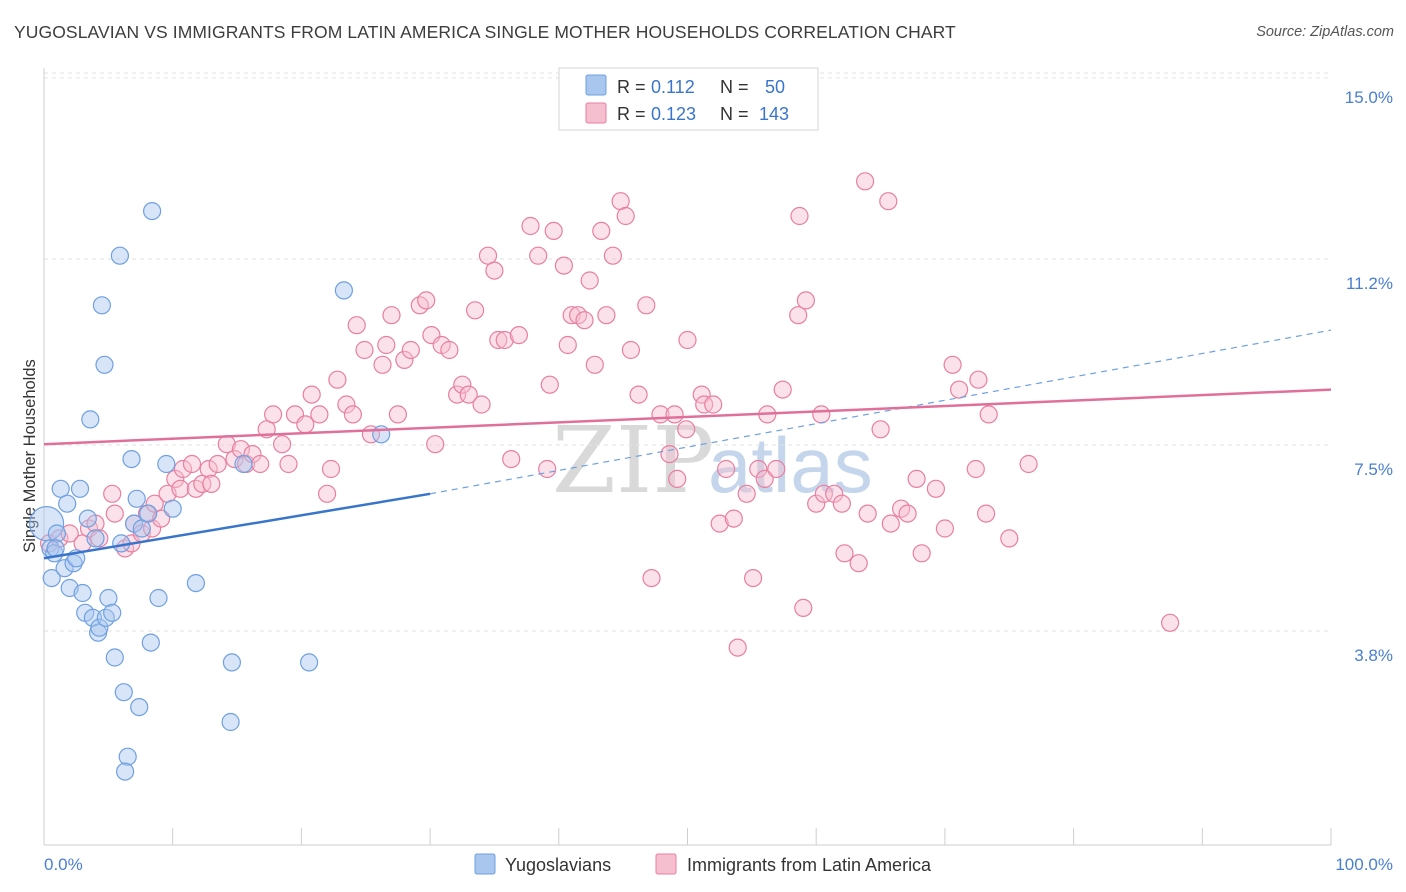 This screenshot has width=1406, height=892. What do you see at coordinates (775, 87) in the screenshot?
I see `legend-n-value-1: 50` at bounding box center [775, 87].